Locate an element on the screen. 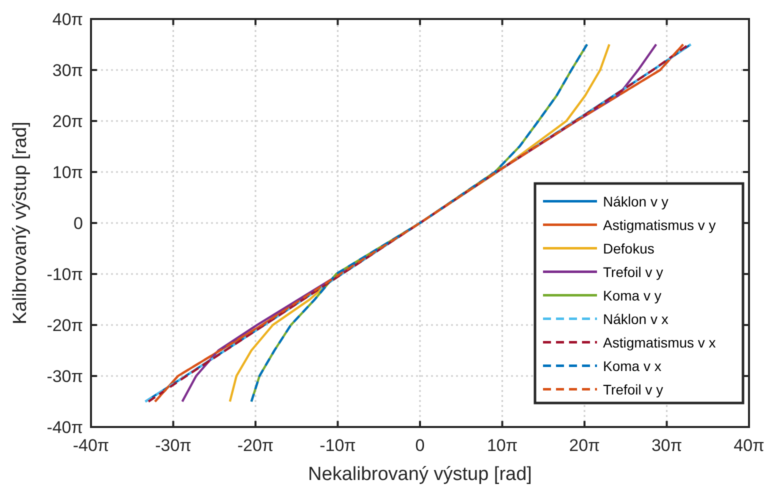  y-tick-label: 30π is located at coordinates (67, 70).